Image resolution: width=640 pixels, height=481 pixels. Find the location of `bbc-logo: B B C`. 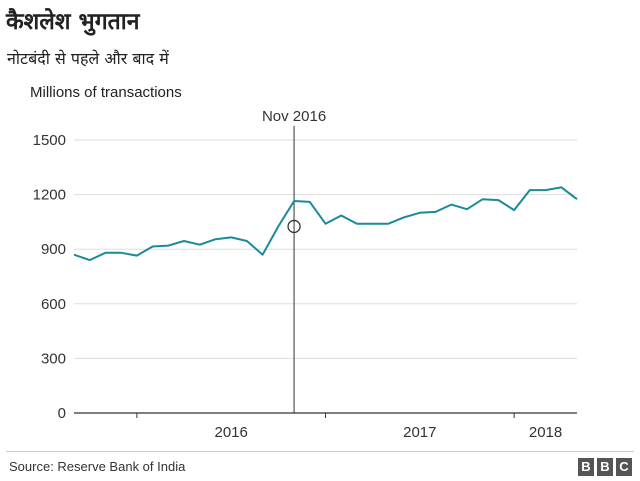

bbc-logo: B B C is located at coordinates (605, 467).